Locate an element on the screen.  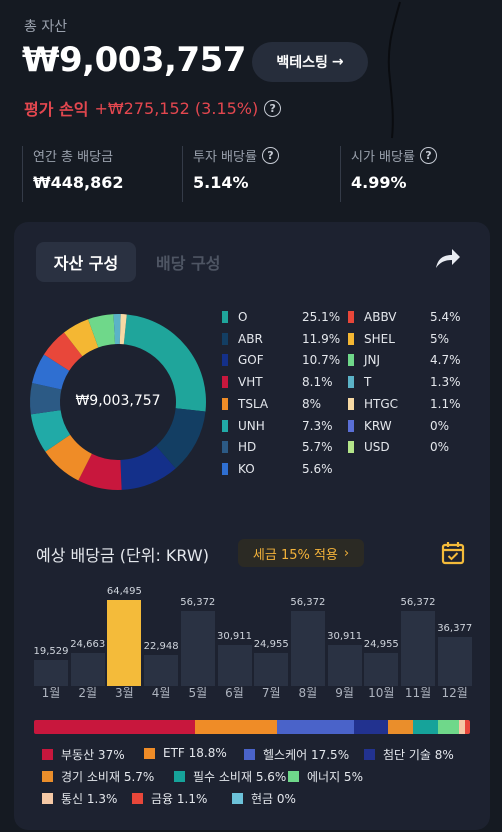
bar-column: 64,495 is located at coordinates (124, 636).